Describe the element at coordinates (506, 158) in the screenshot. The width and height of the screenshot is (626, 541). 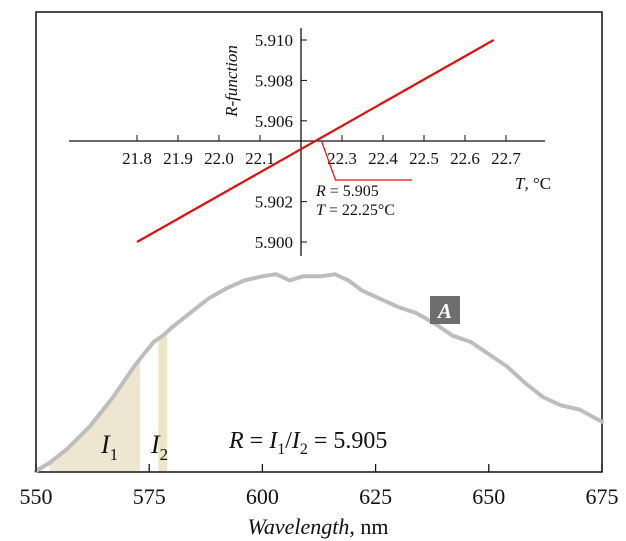
I see `inset-x-tick-label: 22.7` at that location.